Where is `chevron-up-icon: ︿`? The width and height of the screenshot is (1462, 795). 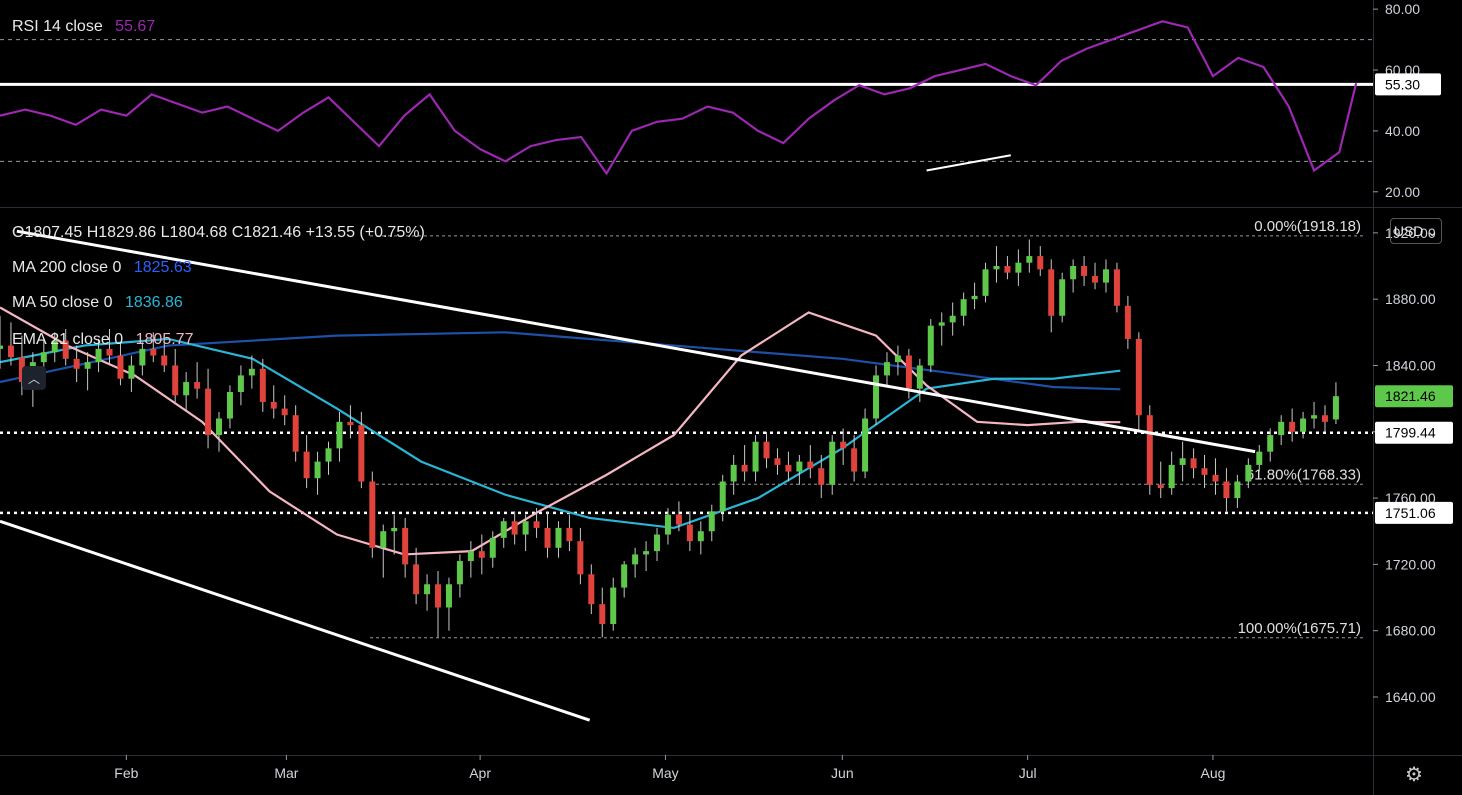 chevron-up-icon: ︿ is located at coordinates (34, 378).